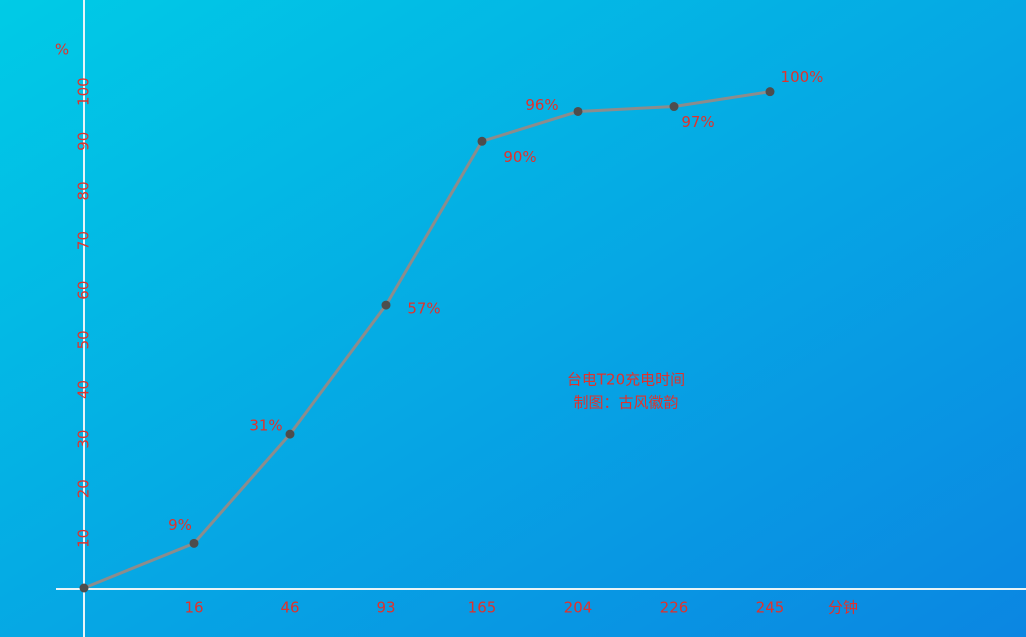  What do you see at coordinates (674, 608) in the screenshot?
I see `x-tick-label: 226` at bounding box center [674, 608].